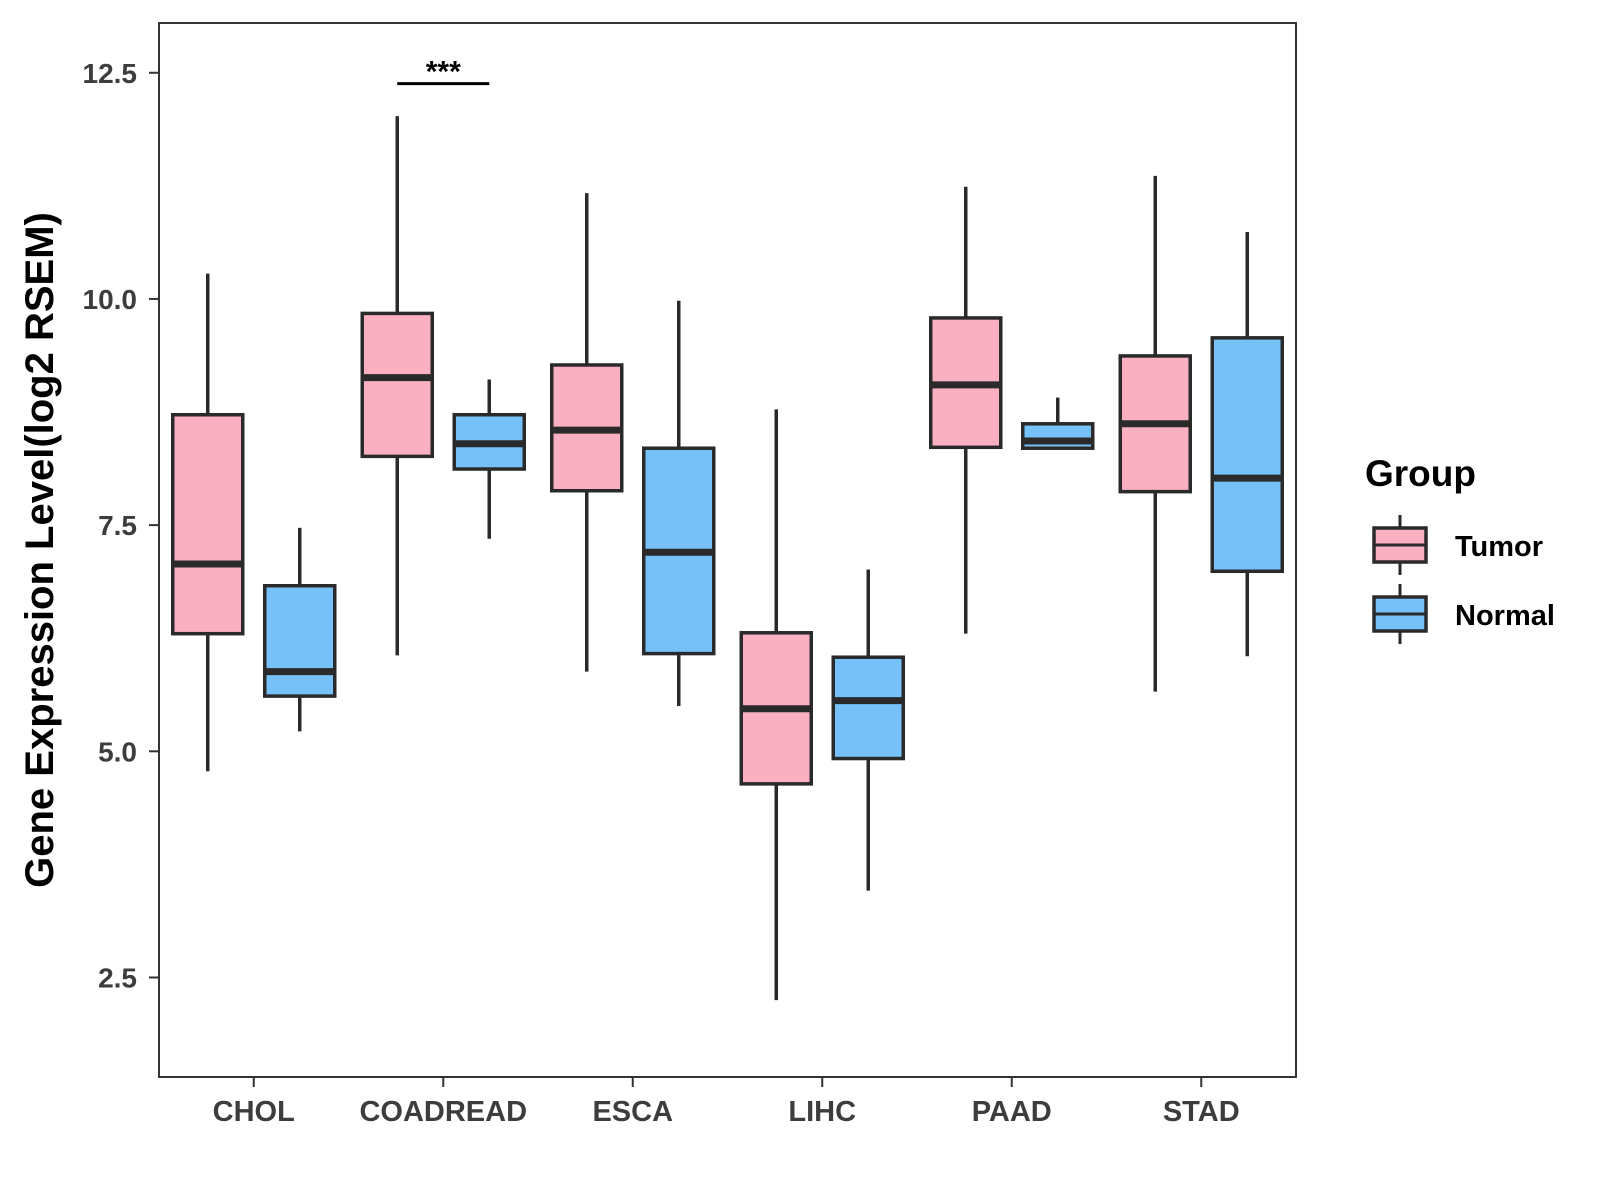 Image resolution: width=1600 pixels, height=1200 pixels. Describe the element at coordinates (1420, 473) in the screenshot. I see `legend-title: Group` at that location.